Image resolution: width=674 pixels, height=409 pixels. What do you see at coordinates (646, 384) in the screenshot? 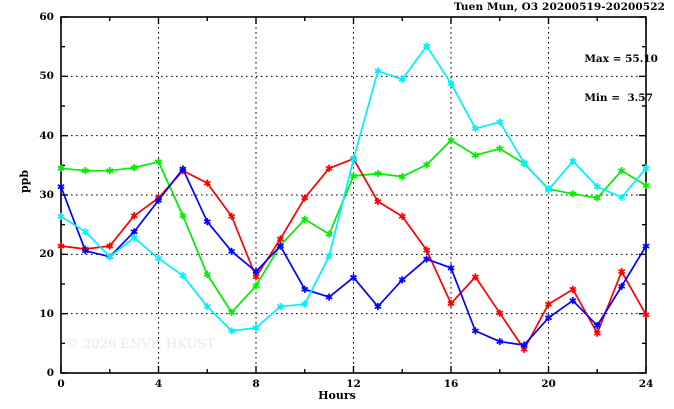
I see `x-tick-label: 24` at bounding box center [646, 384].